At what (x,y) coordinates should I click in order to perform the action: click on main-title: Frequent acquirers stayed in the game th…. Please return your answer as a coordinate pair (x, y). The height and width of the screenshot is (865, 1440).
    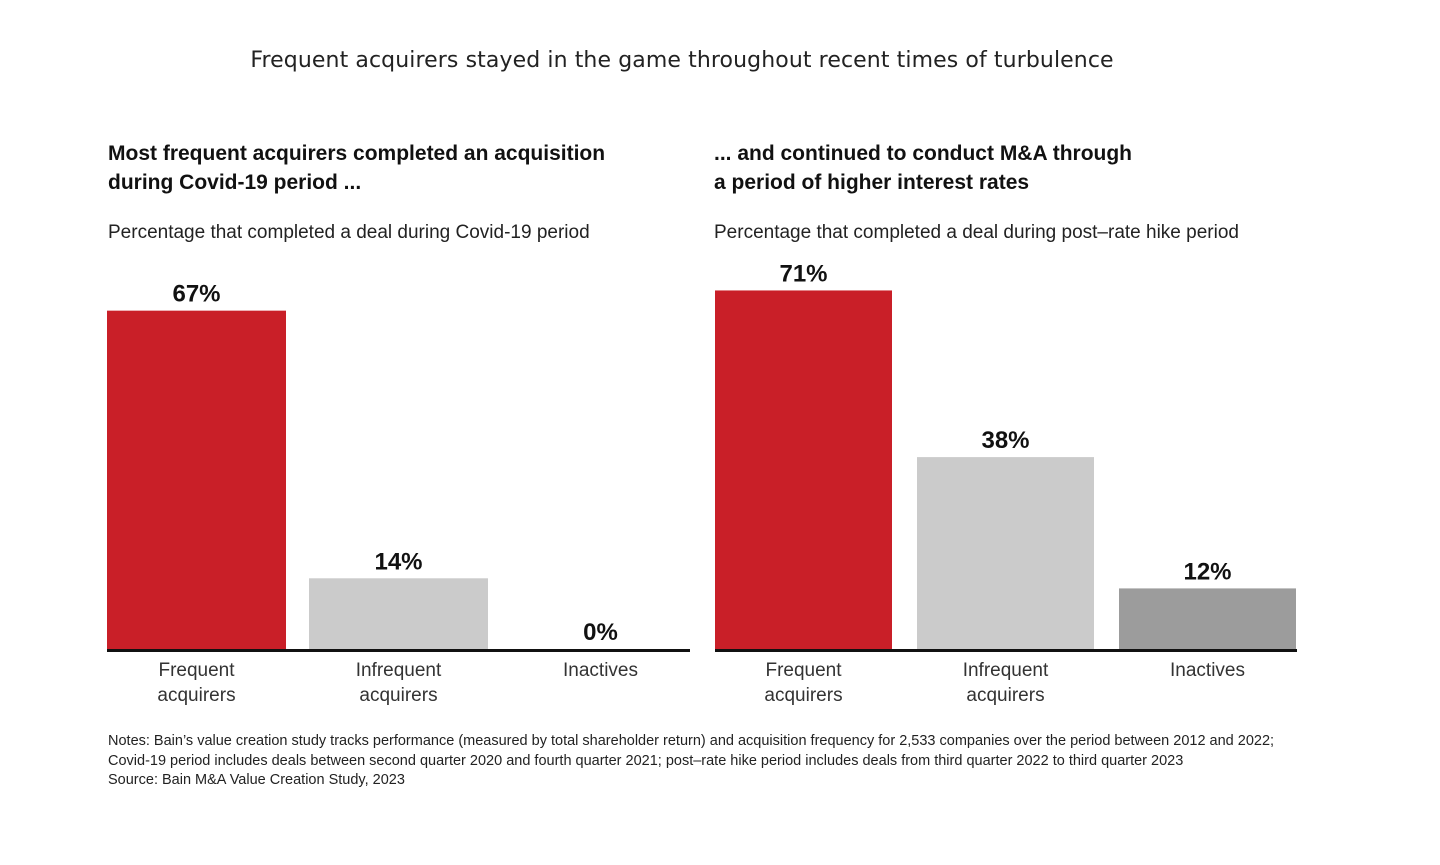
    Looking at the image, I should click on (682, 60).